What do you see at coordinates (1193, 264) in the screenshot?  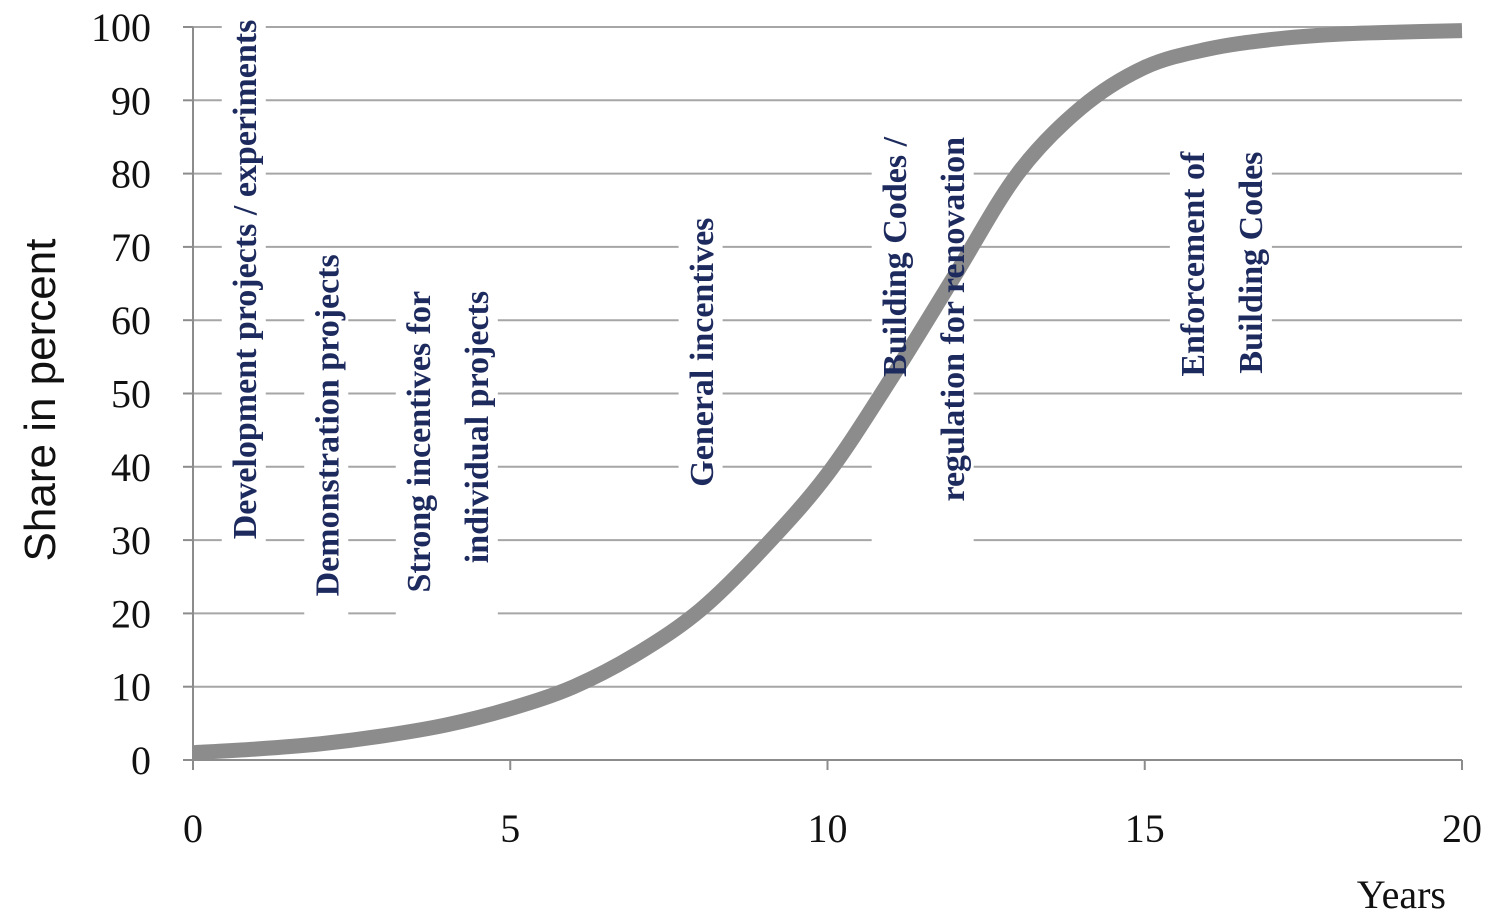 I see `phase-label: Enforcement of` at bounding box center [1193, 264].